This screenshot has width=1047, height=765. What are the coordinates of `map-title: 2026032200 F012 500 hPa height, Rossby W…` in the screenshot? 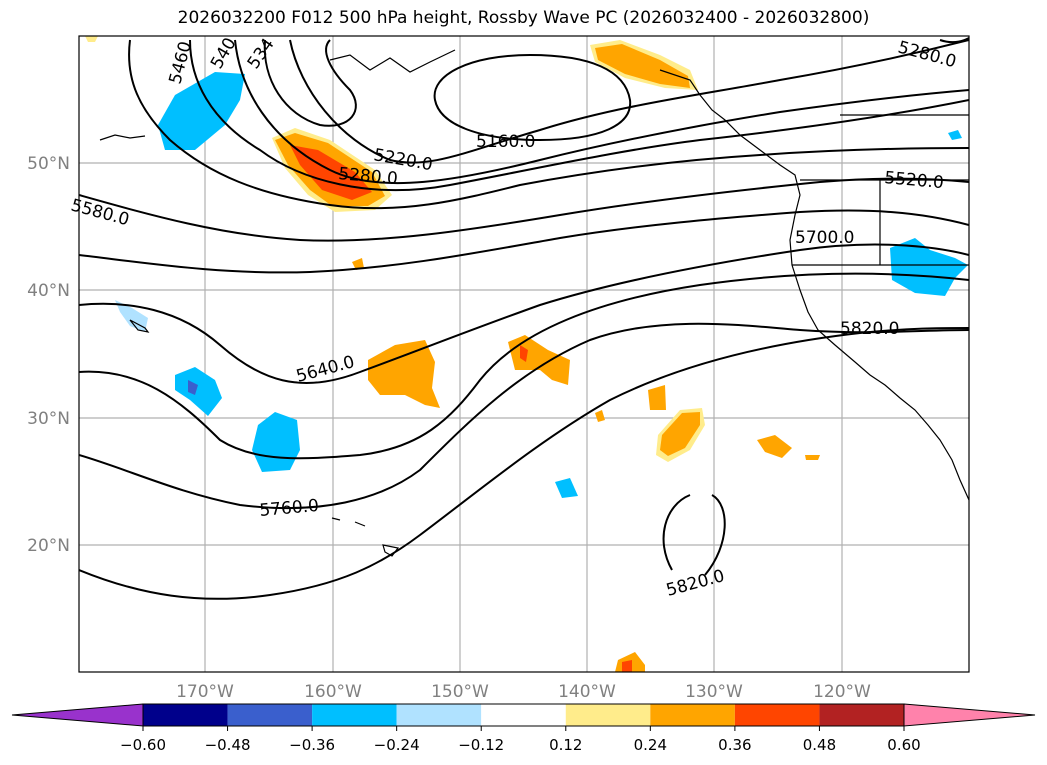 It's located at (523, 18).